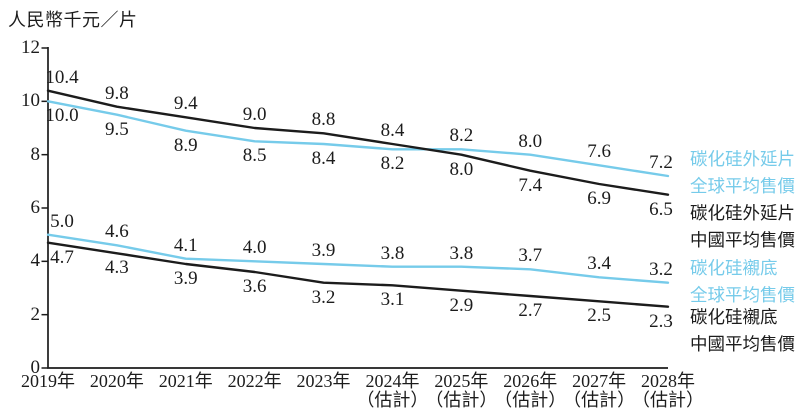 This screenshot has height=419, width=809. I want to click on data-label-1: 6.5, so click(661, 209).